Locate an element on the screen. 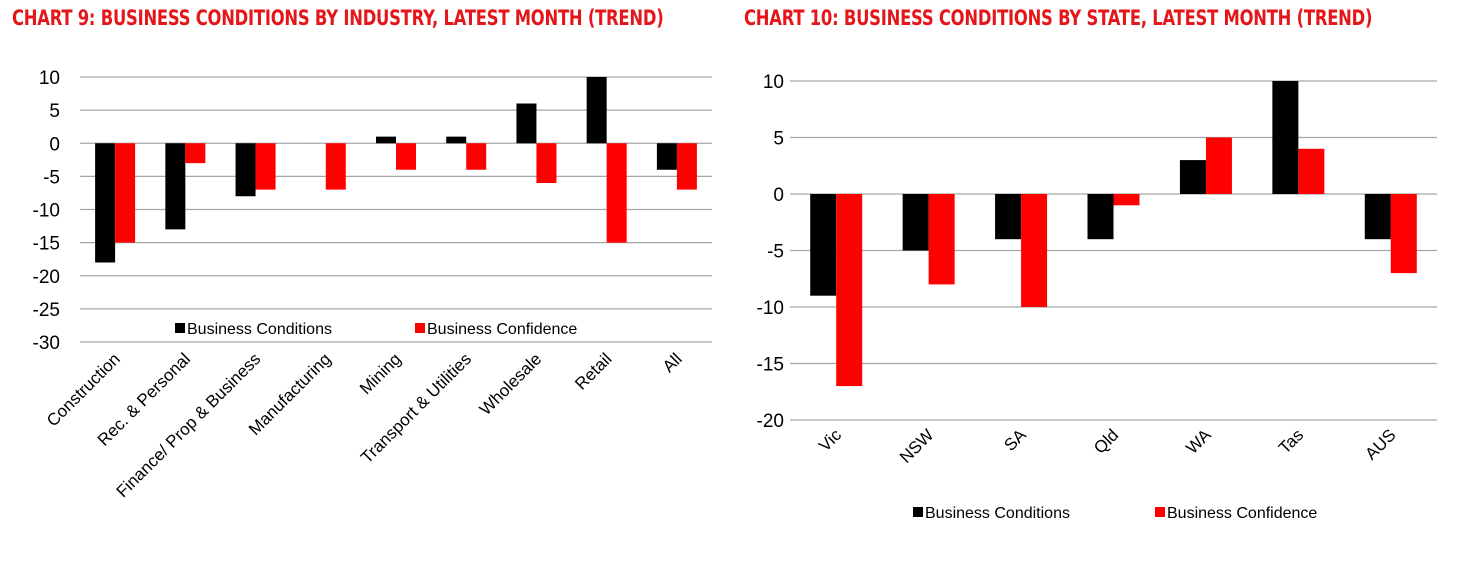  c10-category-label: SA is located at coordinates (1015, 440).